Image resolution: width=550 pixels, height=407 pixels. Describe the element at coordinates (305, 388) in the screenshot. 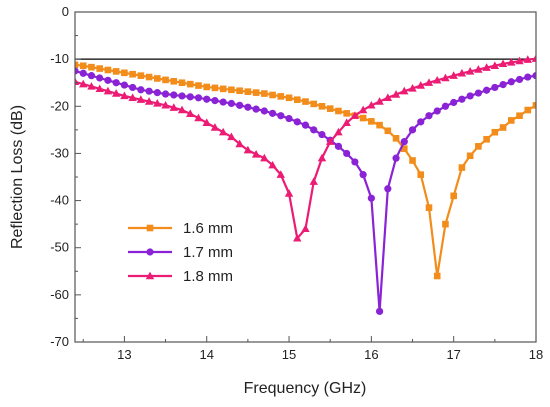

I see `x-axis-title: Frequency (GHz)` at that location.